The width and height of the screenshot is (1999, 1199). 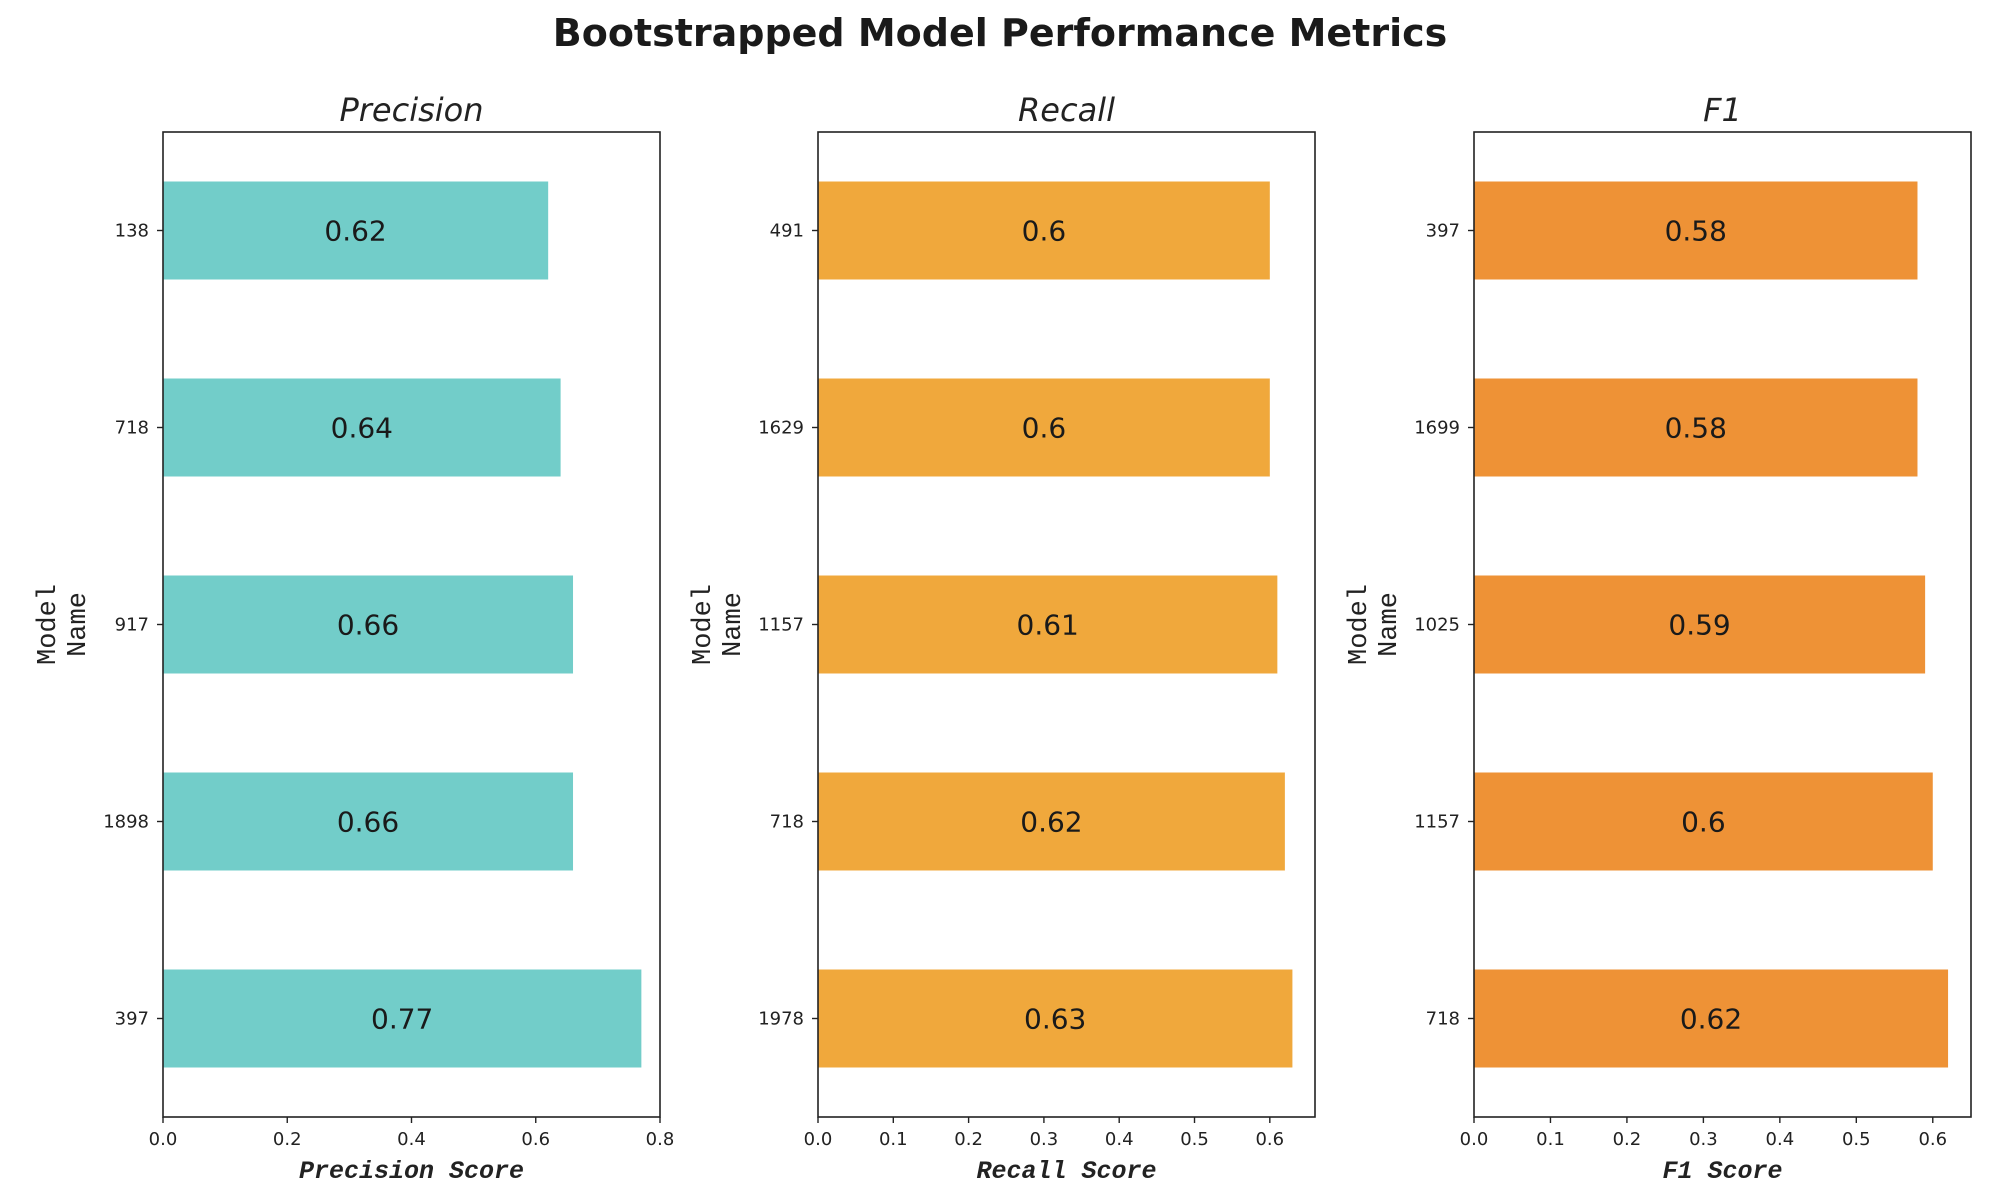 What do you see at coordinates (132, 625) in the screenshot?
I see `precision-ytick-label: 917` at bounding box center [132, 625].